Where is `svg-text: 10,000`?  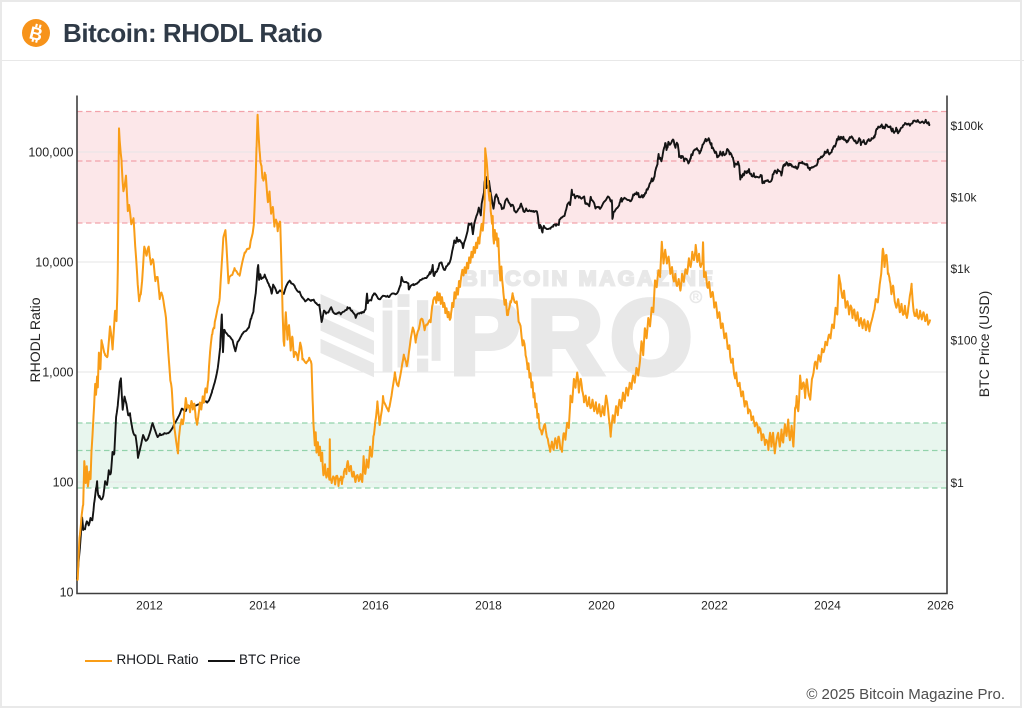
svg-text: 10,000 is located at coordinates (54, 262).